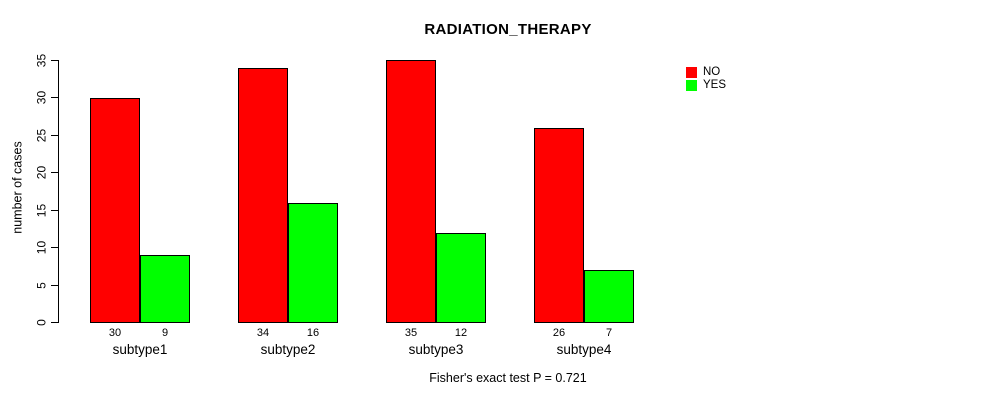 The height and width of the screenshot is (400, 990). Describe the element at coordinates (461, 278) in the screenshot. I see `bar-yes-subtype3` at that location.